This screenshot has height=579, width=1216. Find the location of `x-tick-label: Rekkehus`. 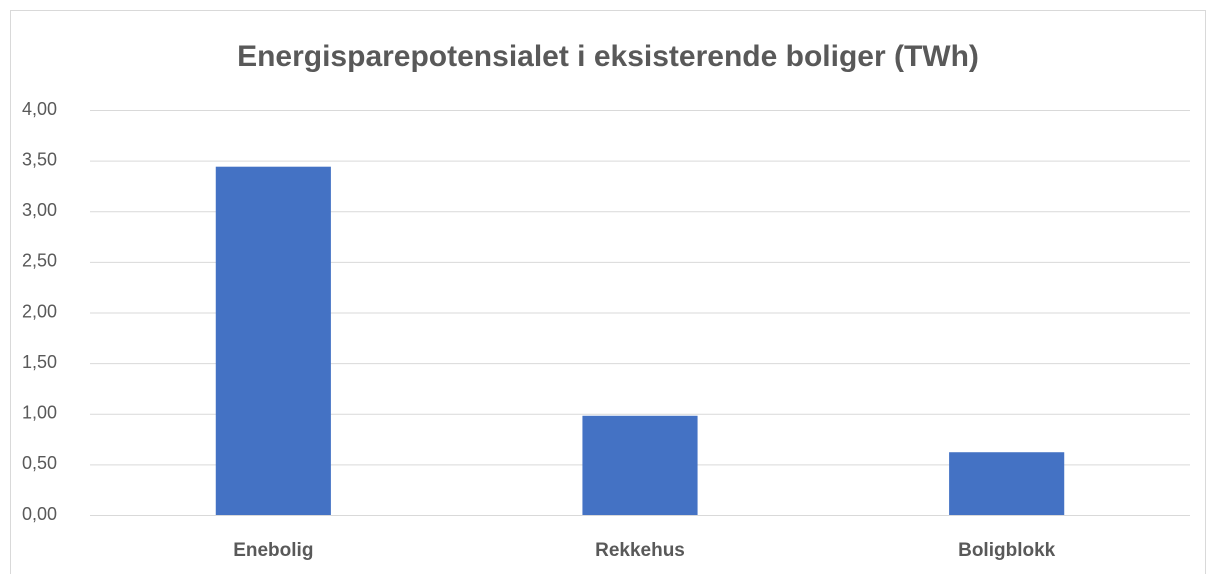

x-tick-label: Rekkehus is located at coordinates (640, 550).